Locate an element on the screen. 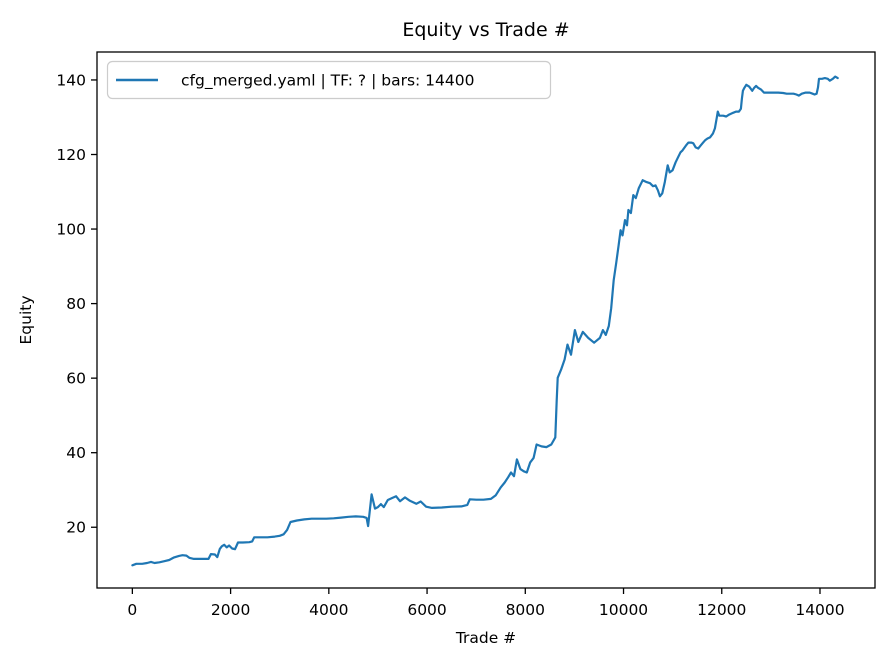  x-tick-label: 12000 is located at coordinates (721, 610).